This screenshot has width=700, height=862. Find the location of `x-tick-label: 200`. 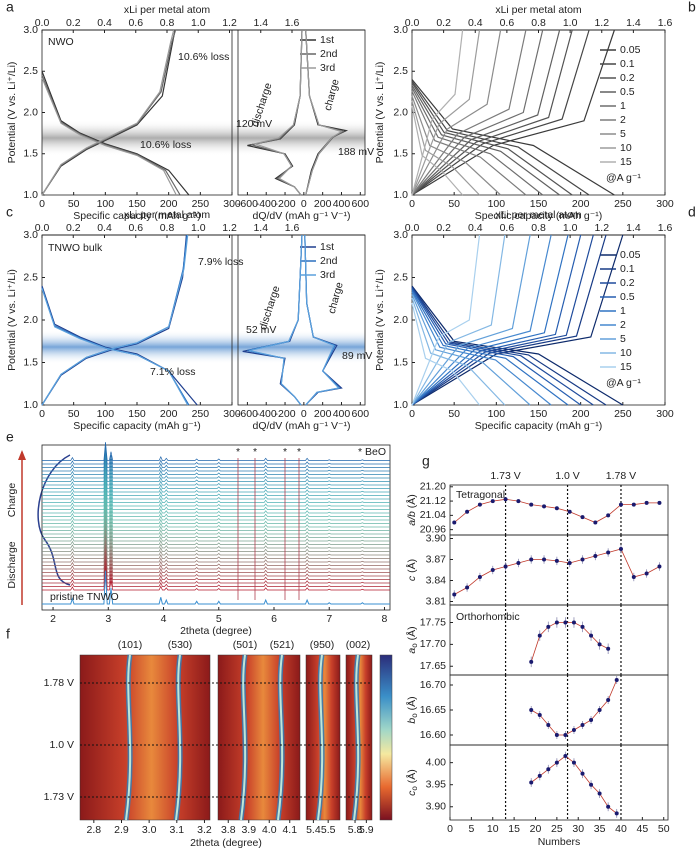

x-tick-label: 200 is located at coordinates (169, 204).